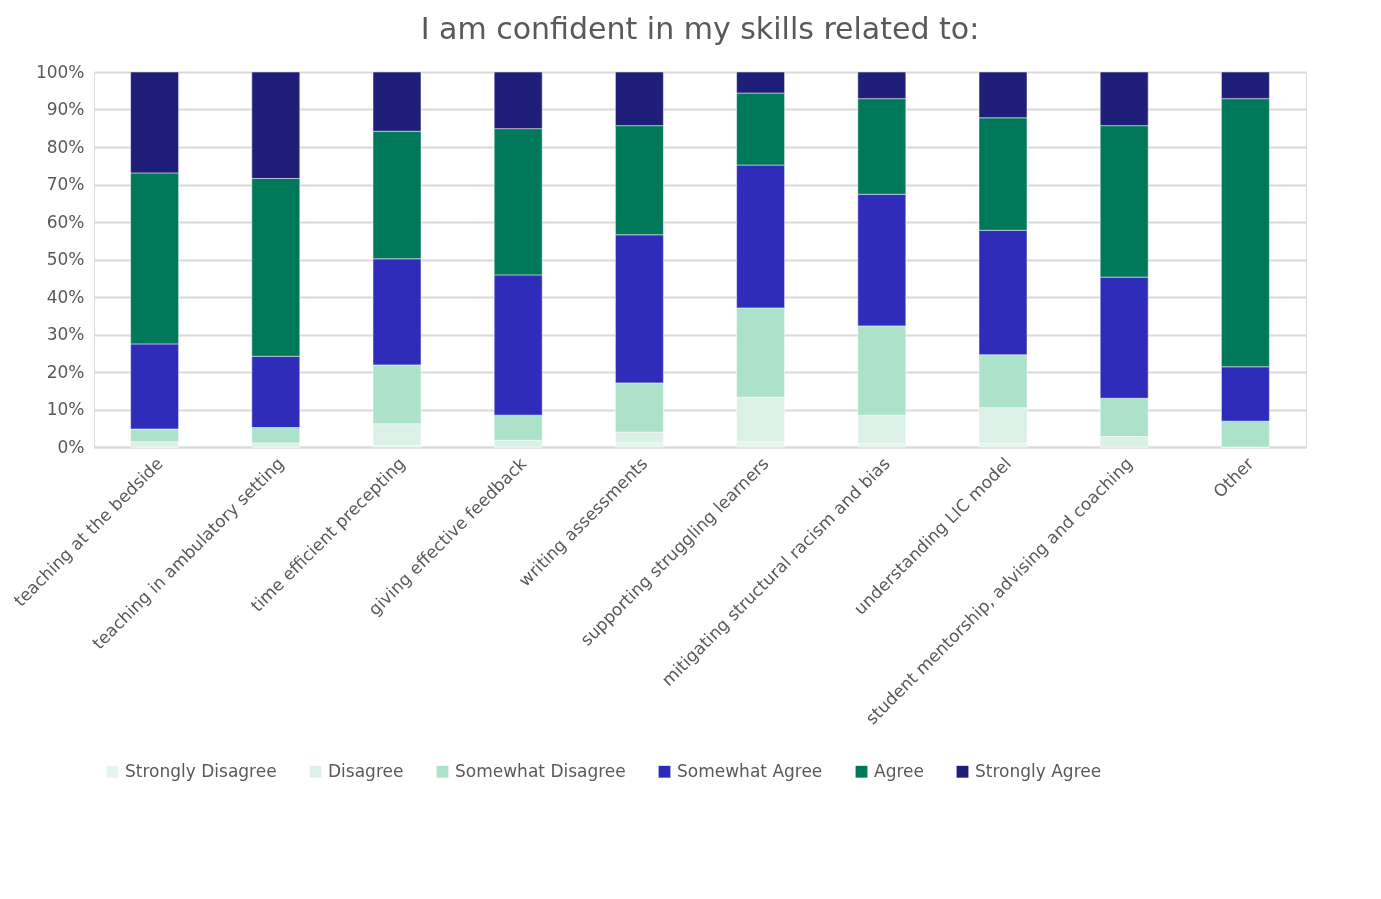 Image resolution: width=1381 pixels, height=899 pixels. I want to click on legend-label: Somewhat Disagree, so click(540, 770).